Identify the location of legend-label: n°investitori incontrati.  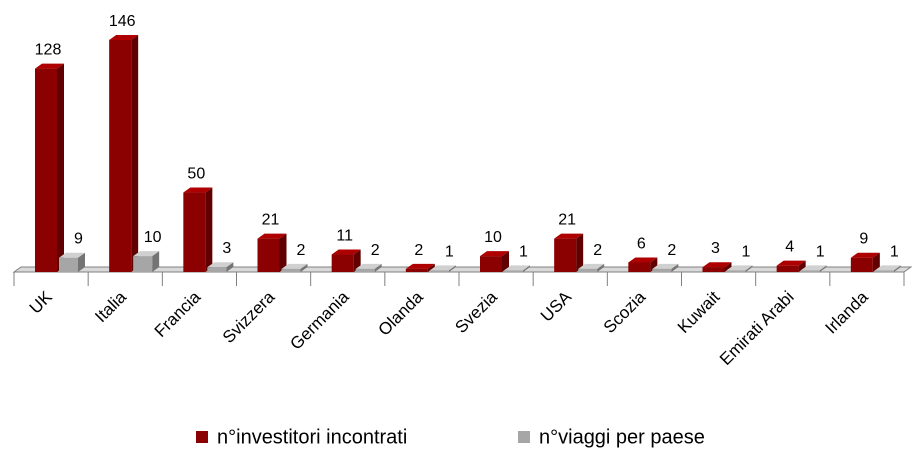
(312, 437).